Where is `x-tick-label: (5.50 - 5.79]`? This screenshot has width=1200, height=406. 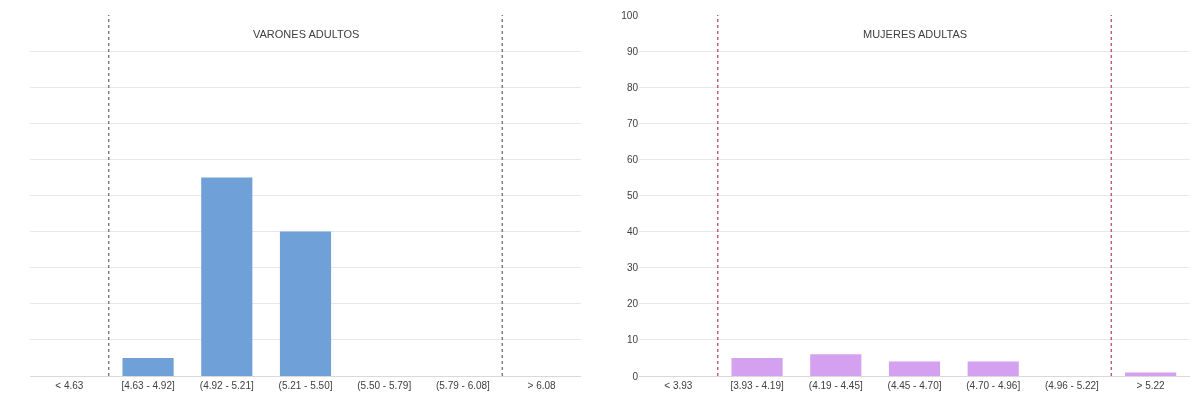 x-tick-label: (5.50 - 5.79] is located at coordinates (384, 385).